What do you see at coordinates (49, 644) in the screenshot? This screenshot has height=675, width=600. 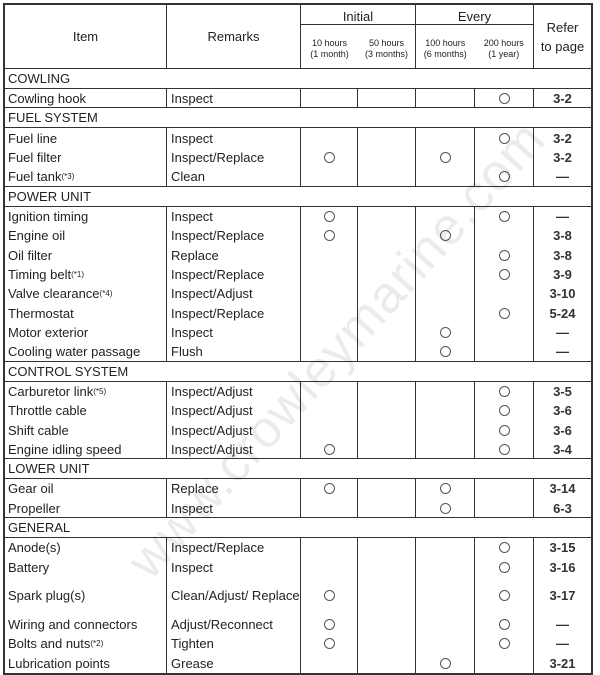 I see `item-name: Bolts and nuts` at bounding box center [49, 644].